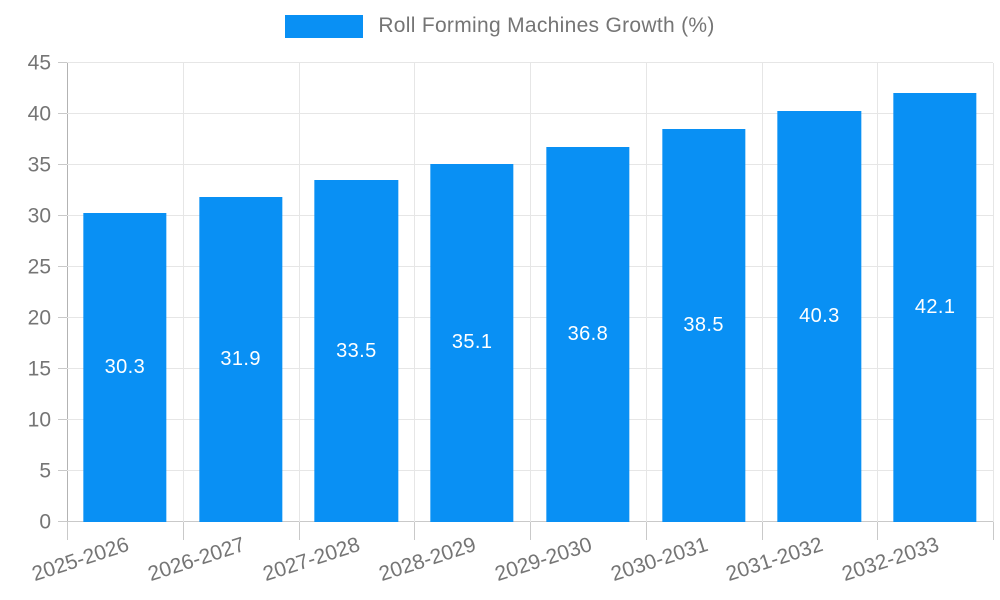 The width and height of the screenshot is (1000, 600). I want to click on x-axis-label: 2031-2032, so click(775, 559).